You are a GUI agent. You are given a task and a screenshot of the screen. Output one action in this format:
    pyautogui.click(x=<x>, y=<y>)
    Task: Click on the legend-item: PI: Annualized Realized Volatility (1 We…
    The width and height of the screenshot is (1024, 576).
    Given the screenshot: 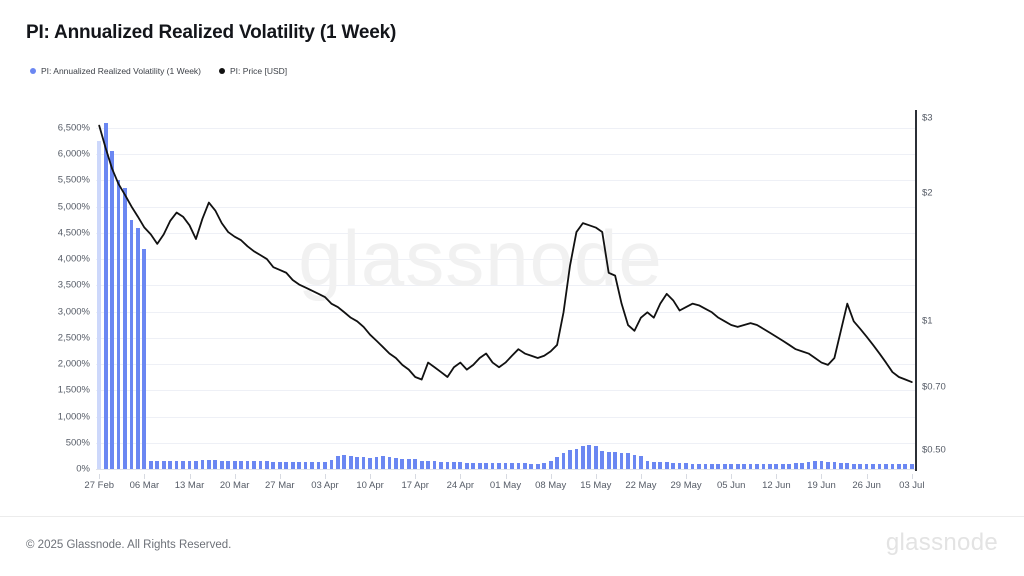 What is the action you would take?
    pyautogui.click(x=115, y=71)
    